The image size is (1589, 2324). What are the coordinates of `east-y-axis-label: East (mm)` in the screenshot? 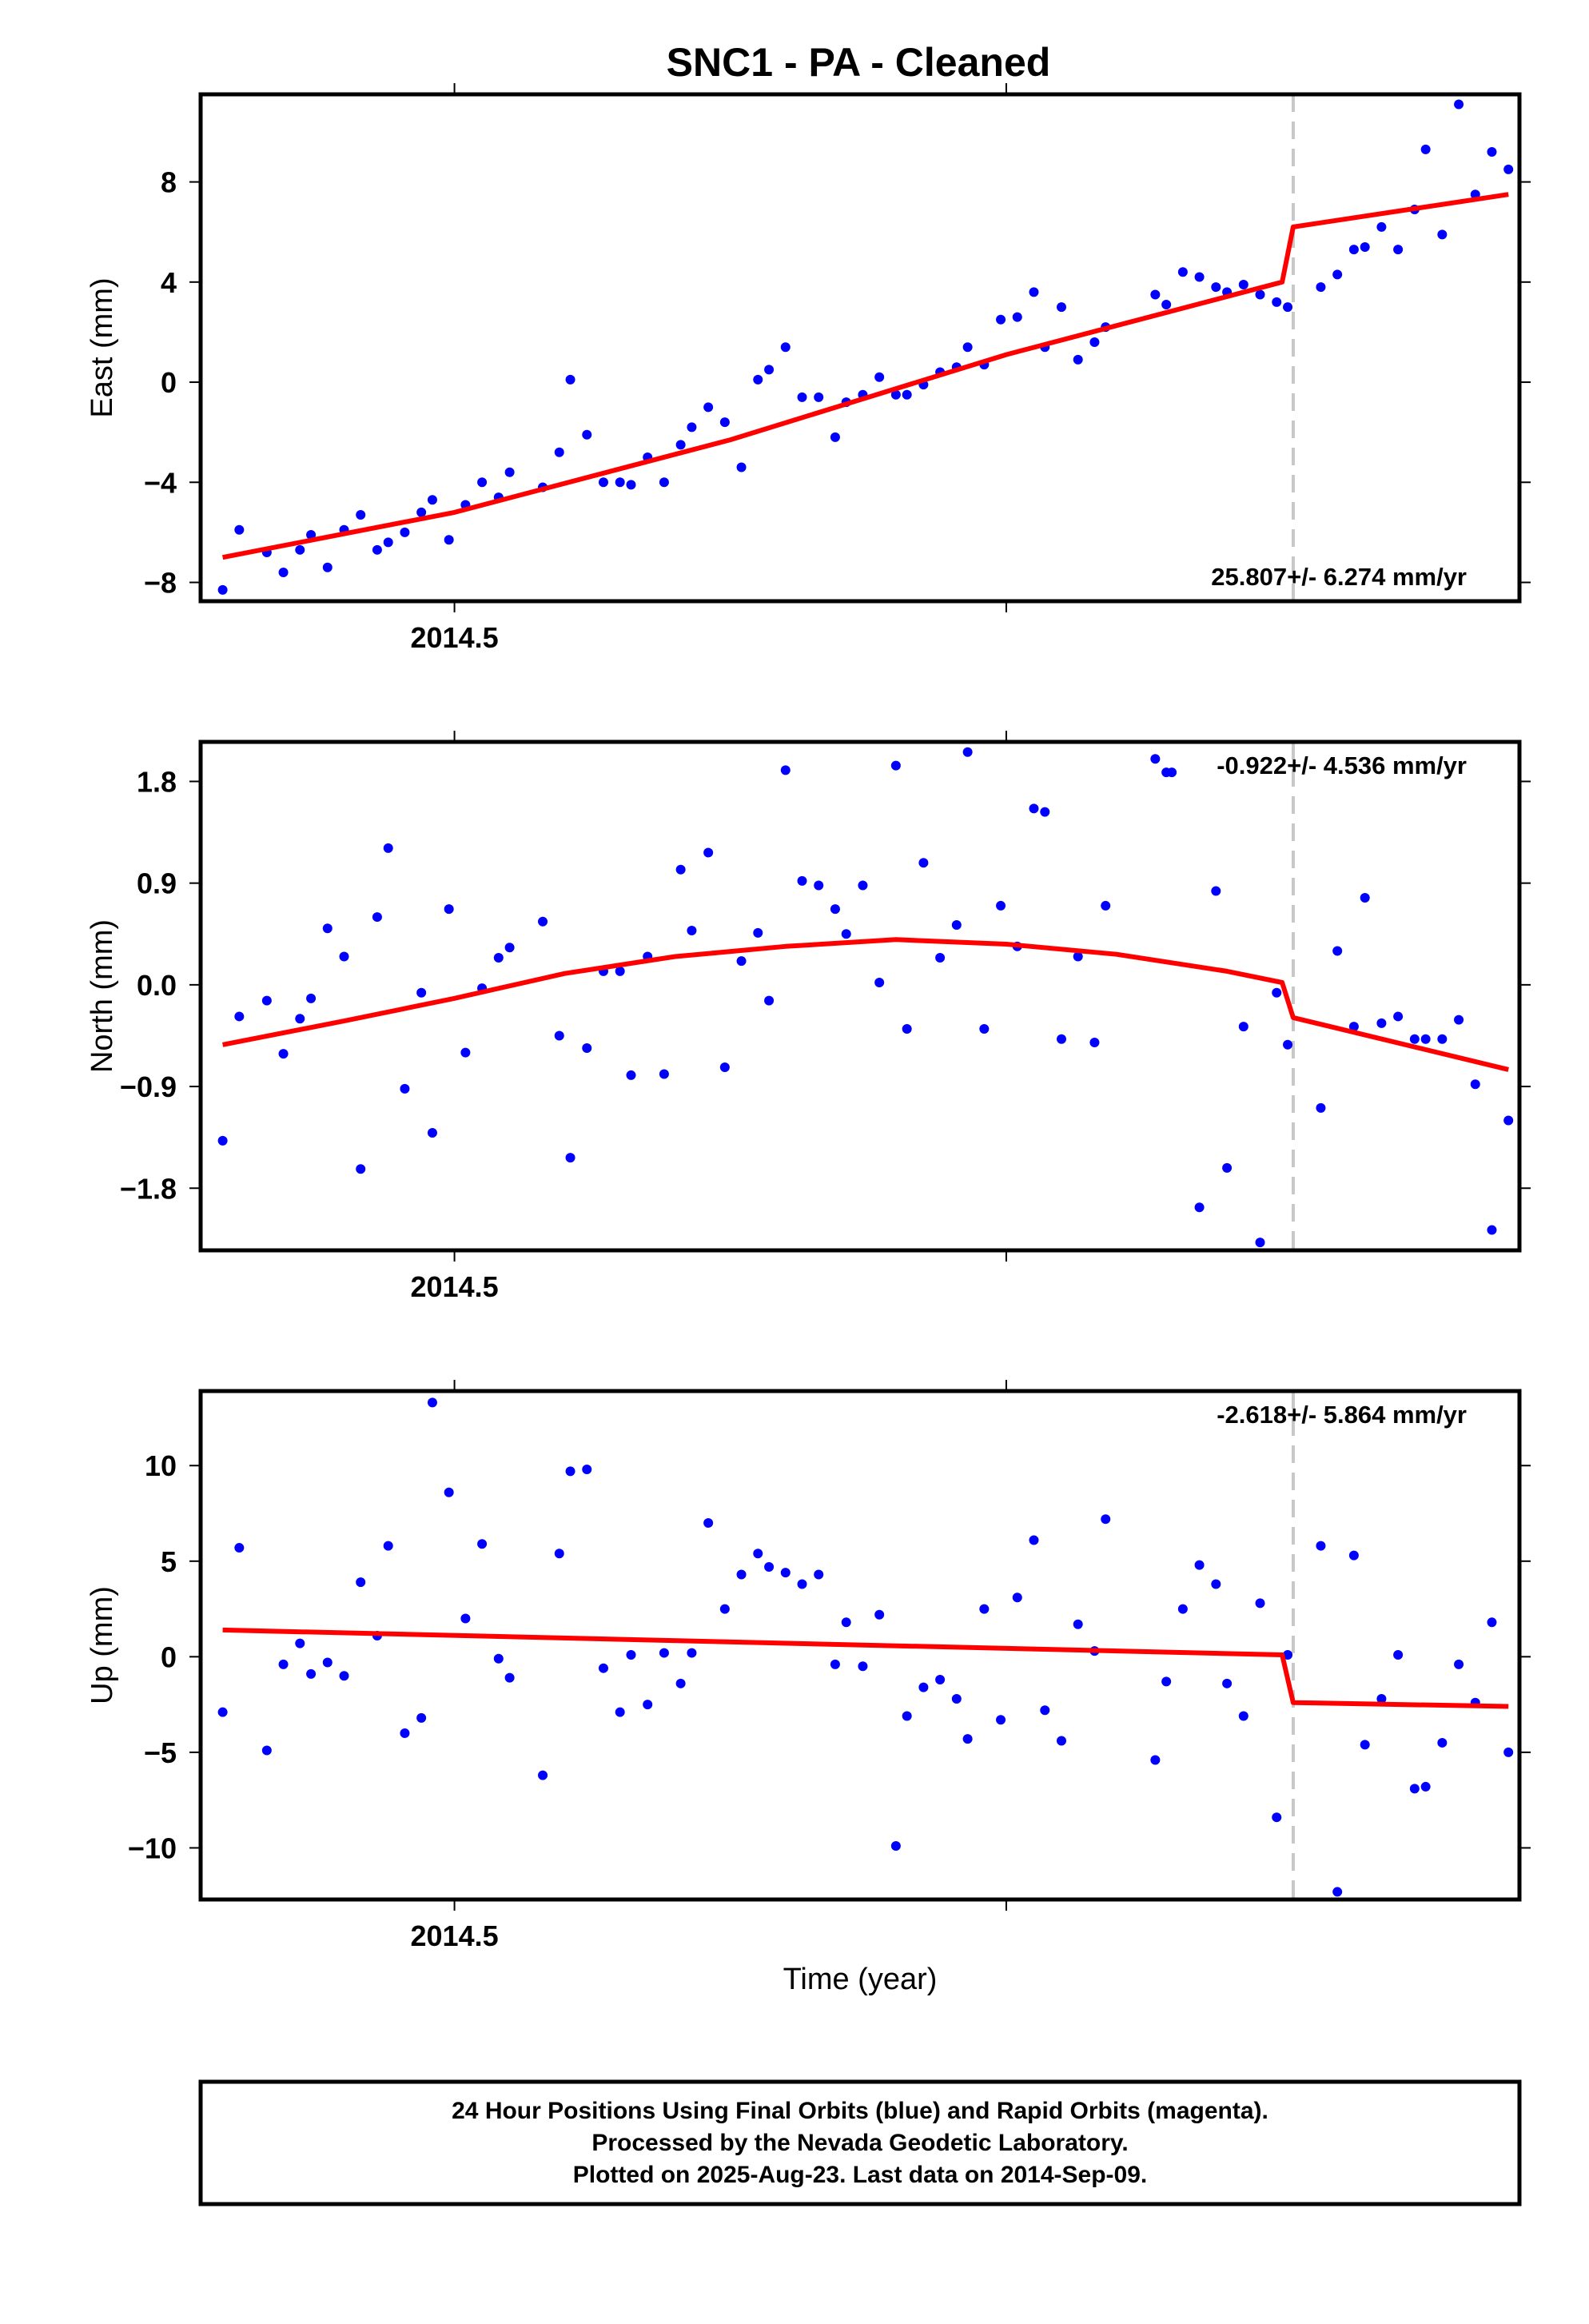 It's located at (102, 347).